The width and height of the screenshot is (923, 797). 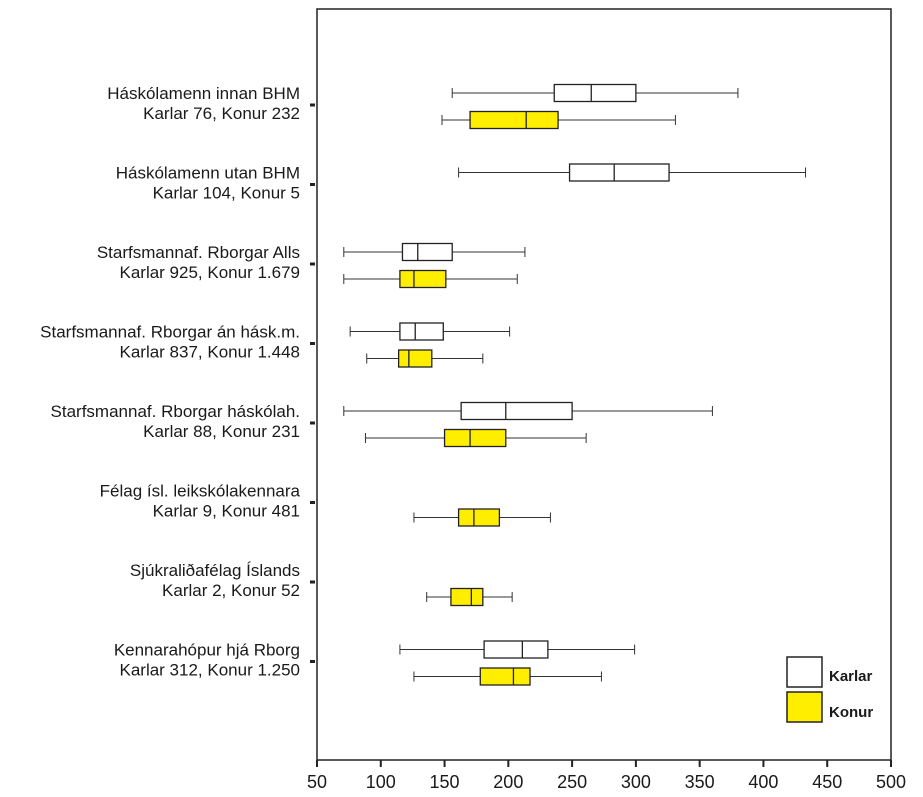 What do you see at coordinates (209, 352) in the screenshot?
I see `category-count-label: Karlar 837, Konur 1.448` at bounding box center [209, 352].